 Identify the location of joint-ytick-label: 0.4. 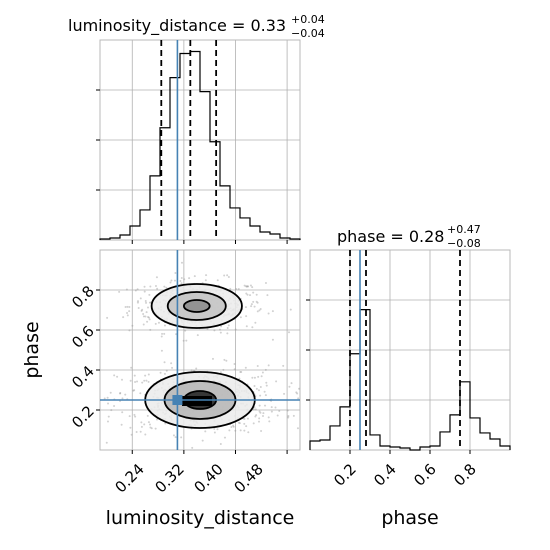
(83, 377).